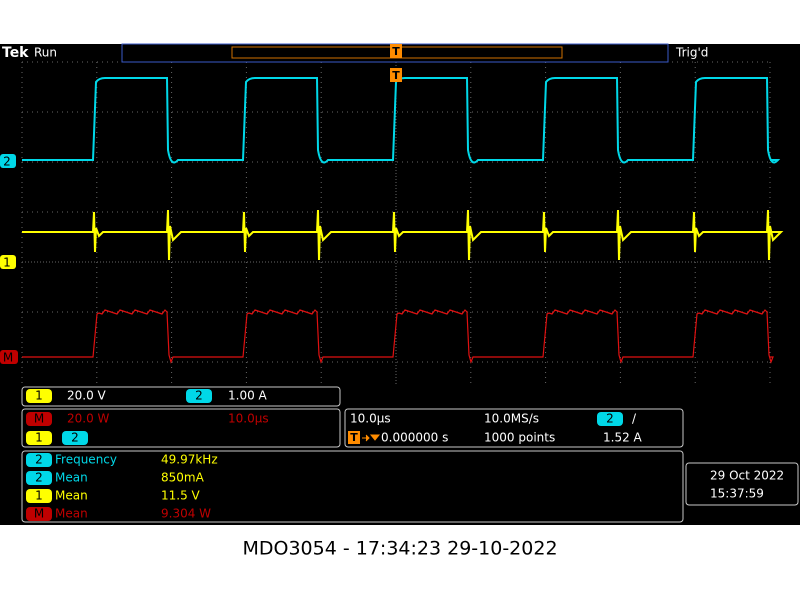  What do you see at coordinates (401, 120) in the screenshot?
I see `ch2-trace` at bounding box center [401, 120].